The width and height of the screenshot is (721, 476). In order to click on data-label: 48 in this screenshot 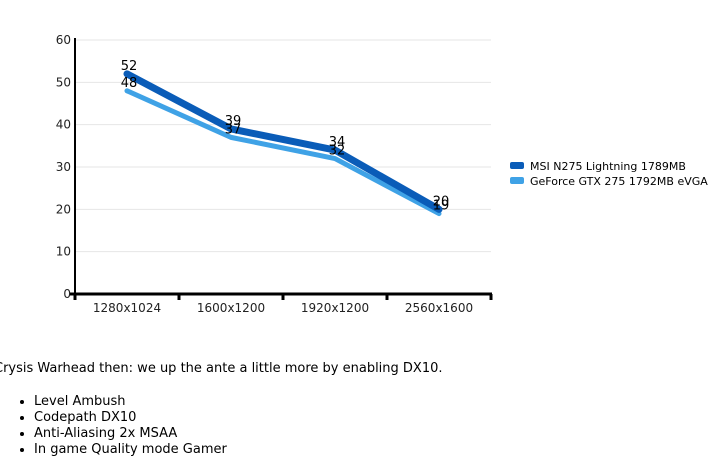, I will do `click(129, 83)`.